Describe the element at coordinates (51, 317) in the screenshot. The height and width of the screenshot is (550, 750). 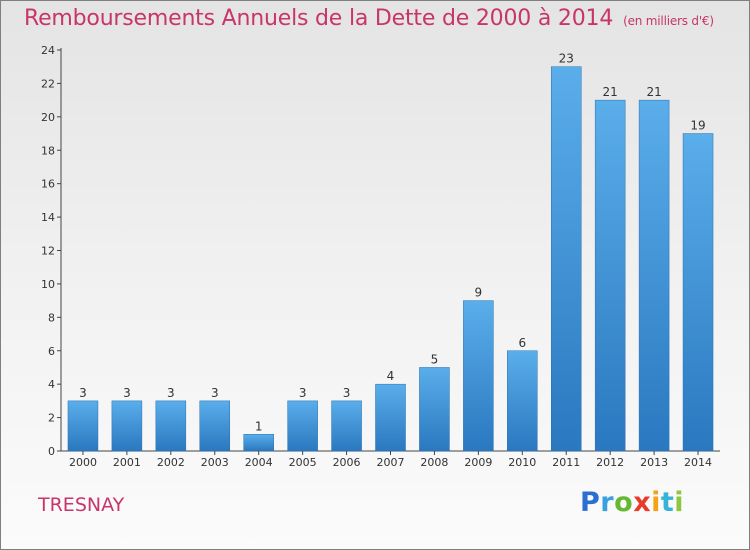
I see `y-tick-label: 8` at that location.